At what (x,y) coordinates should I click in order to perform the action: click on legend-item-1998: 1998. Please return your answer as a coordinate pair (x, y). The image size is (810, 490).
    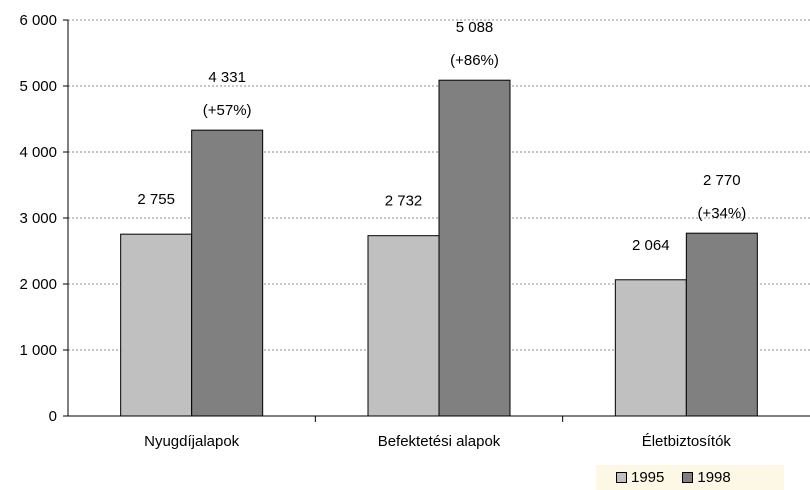
    Looking at the image, I should click on (706, 477).